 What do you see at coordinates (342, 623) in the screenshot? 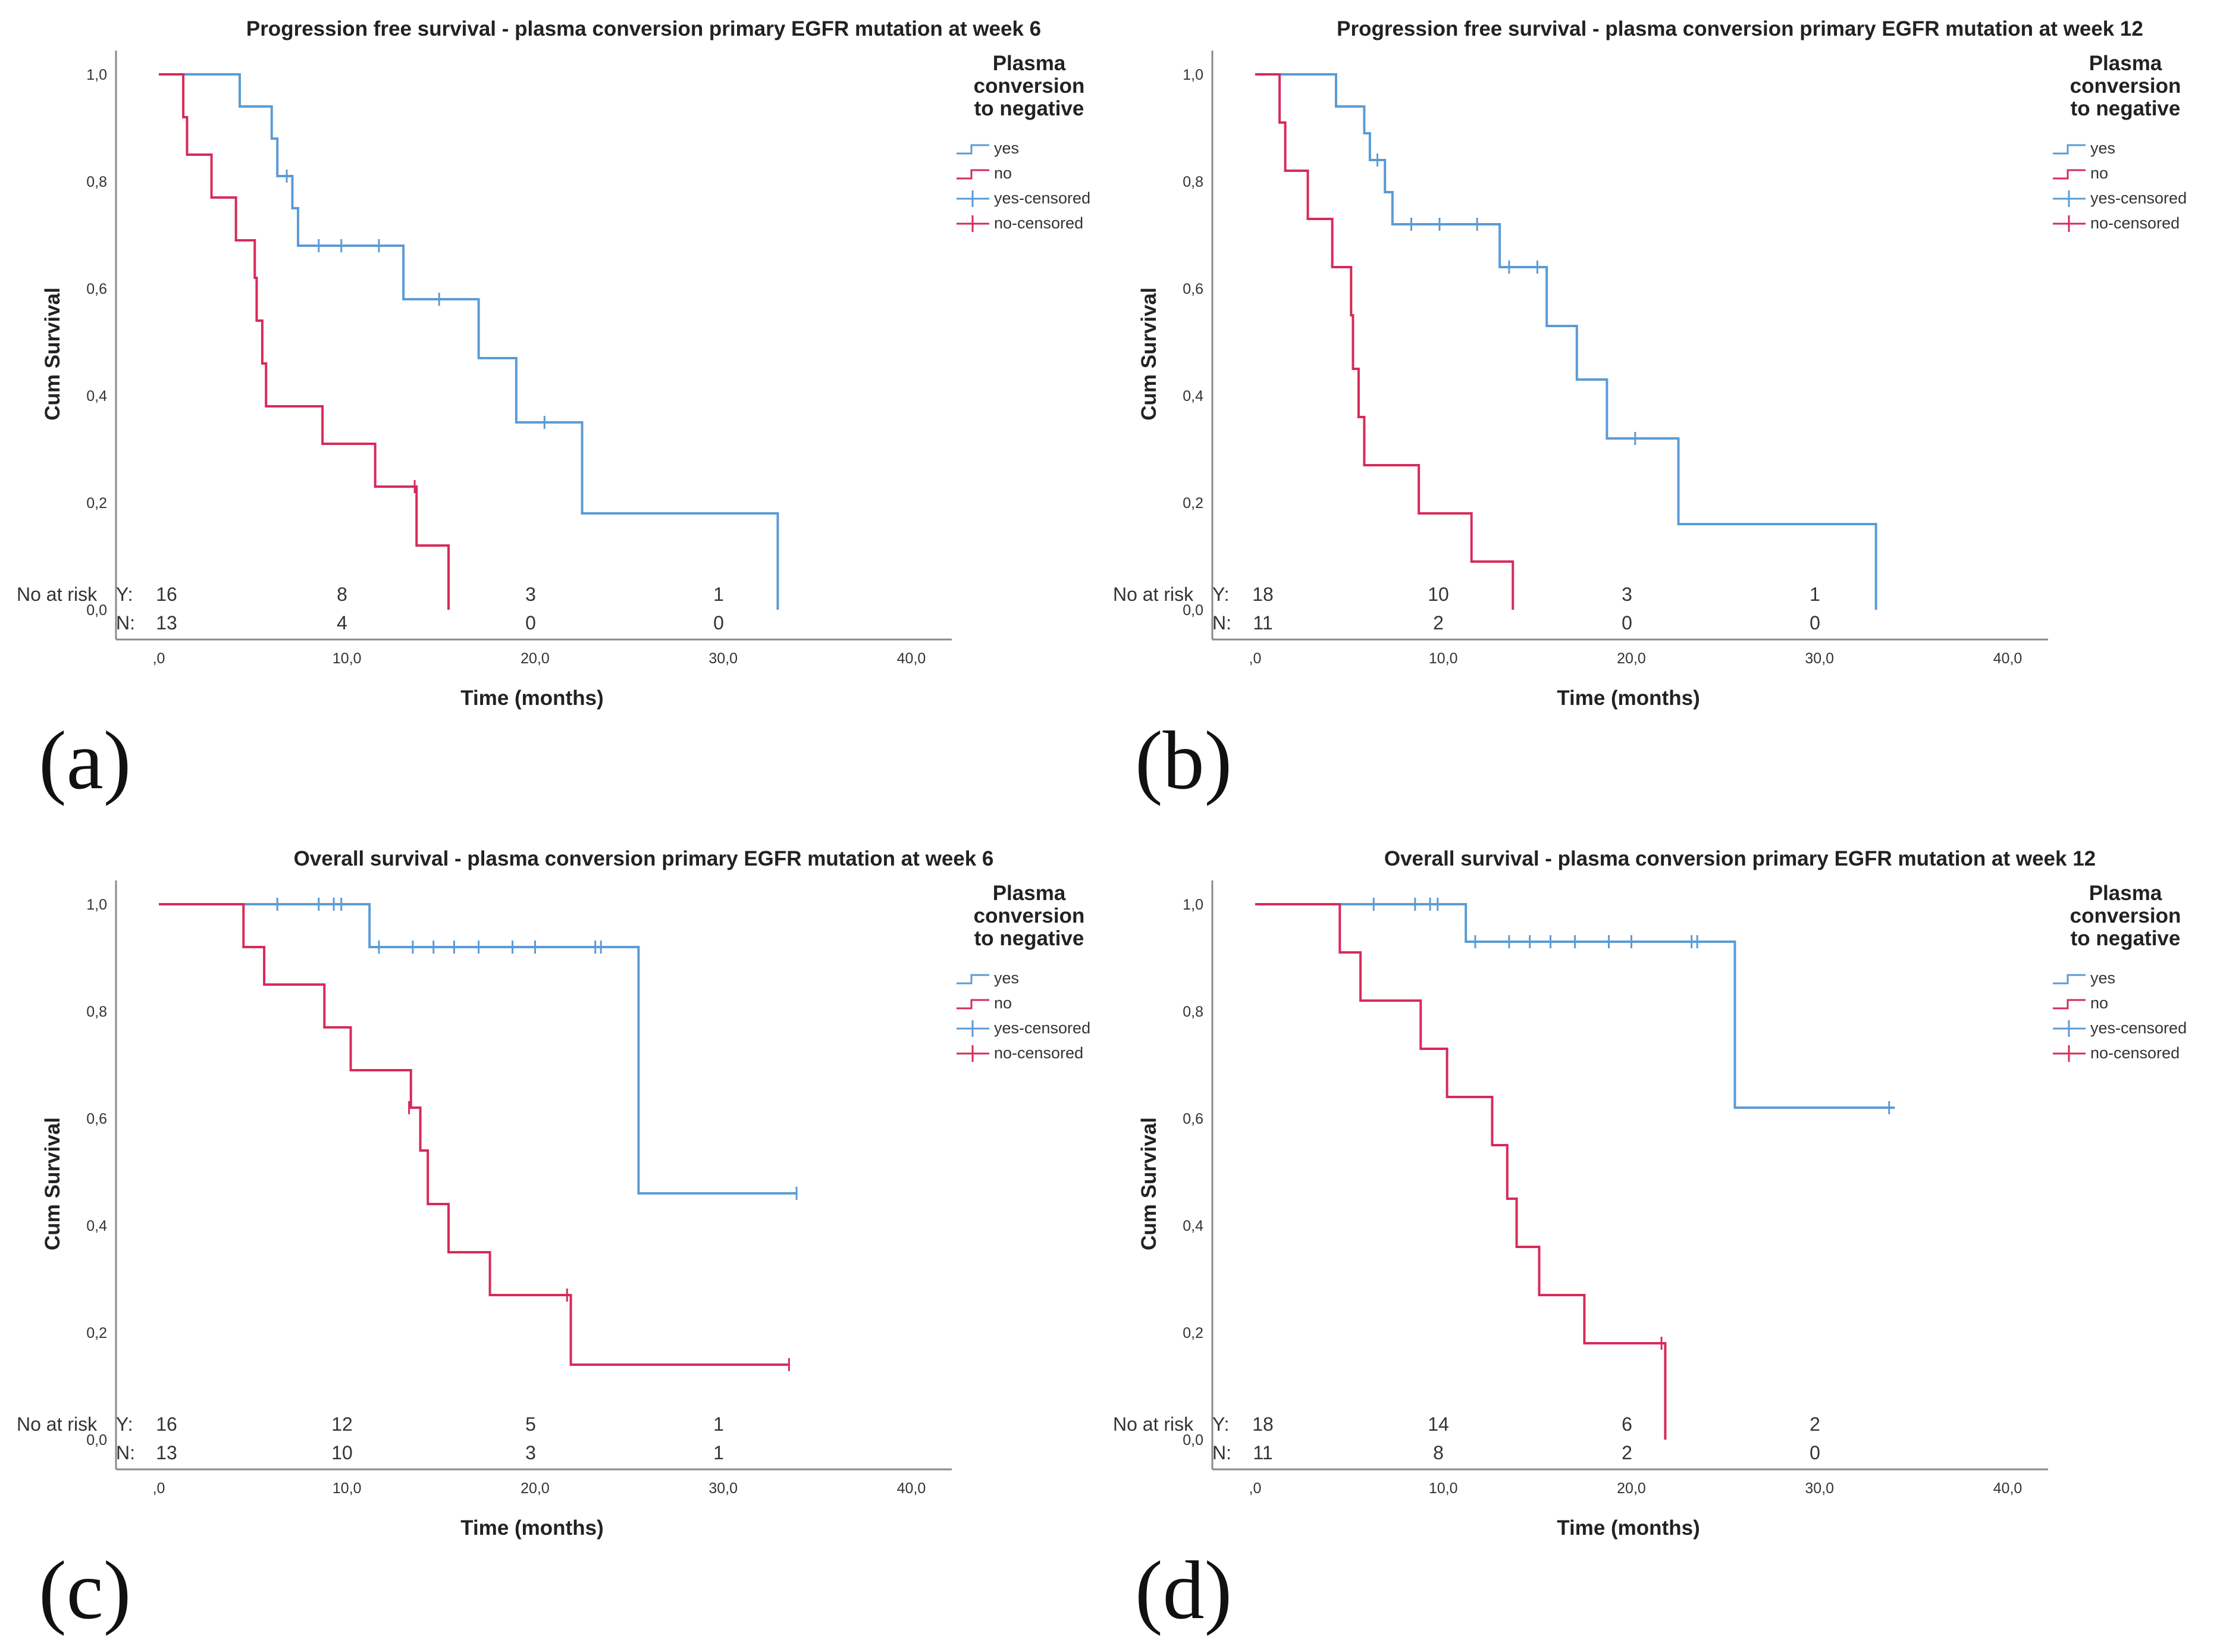
I see `risk-count: 4` at bounding box center [342, 623].